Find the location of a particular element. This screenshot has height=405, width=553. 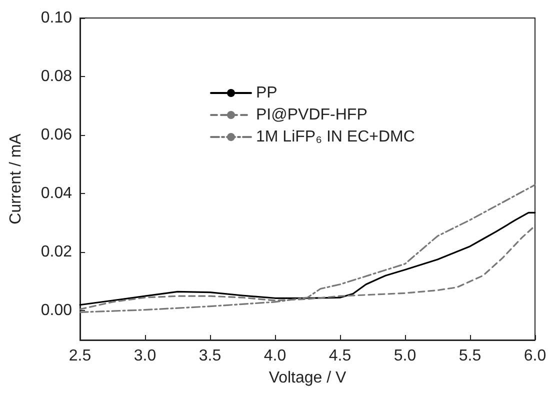

x-tick-label: 3.0 is located at coordinates (145, 356).